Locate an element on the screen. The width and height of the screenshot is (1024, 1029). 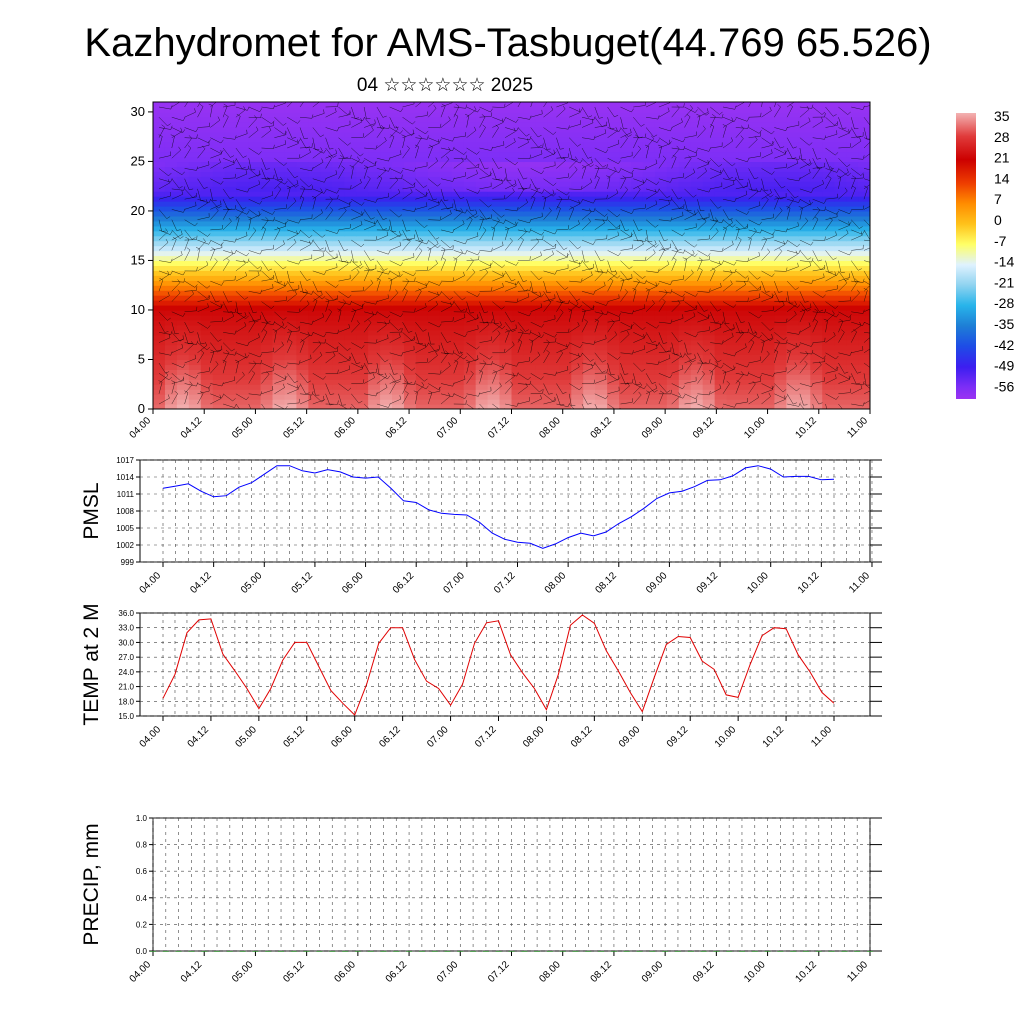
wind-barb-flag is located at coordinates (848, 412).